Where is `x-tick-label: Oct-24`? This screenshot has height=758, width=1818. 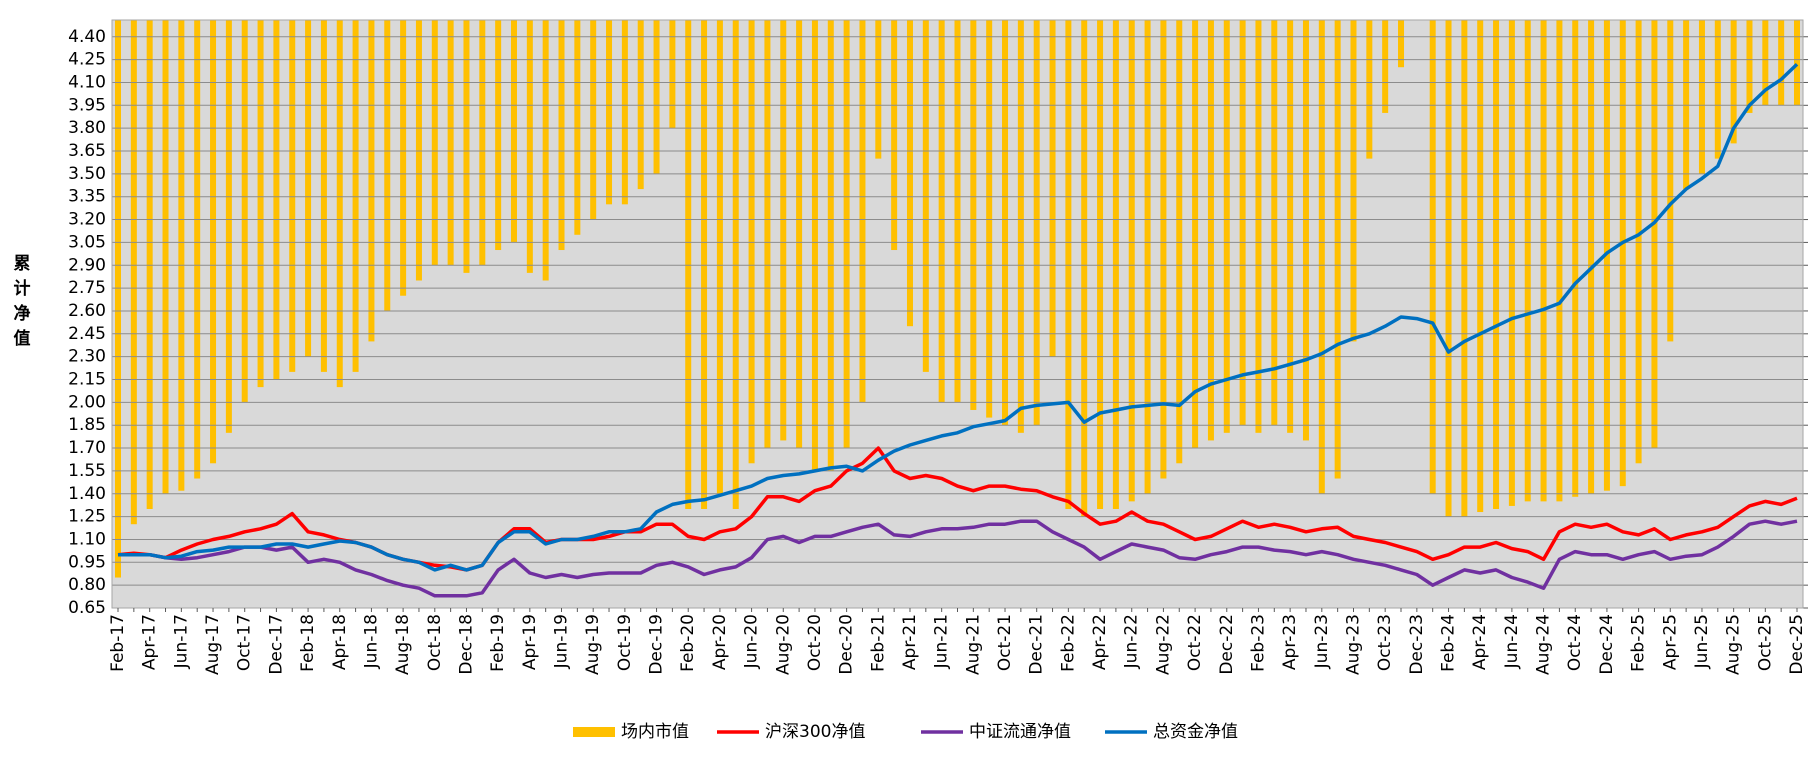 x-tick-label: Oct-24 is located at coordinates (1575, 642).